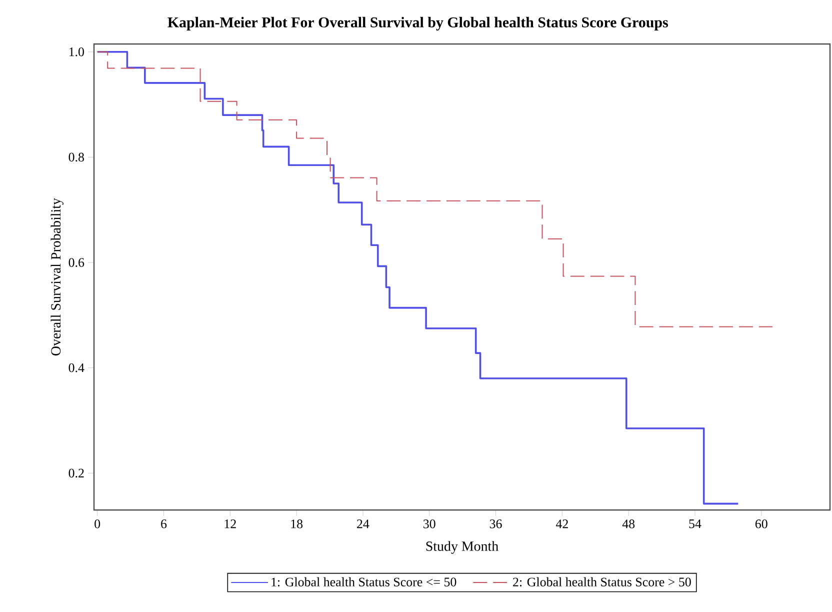  What do you see at coordinates (761, 524) in the screenshot?
I see `x-tick-label: 60` at bounding box center [761, 524].